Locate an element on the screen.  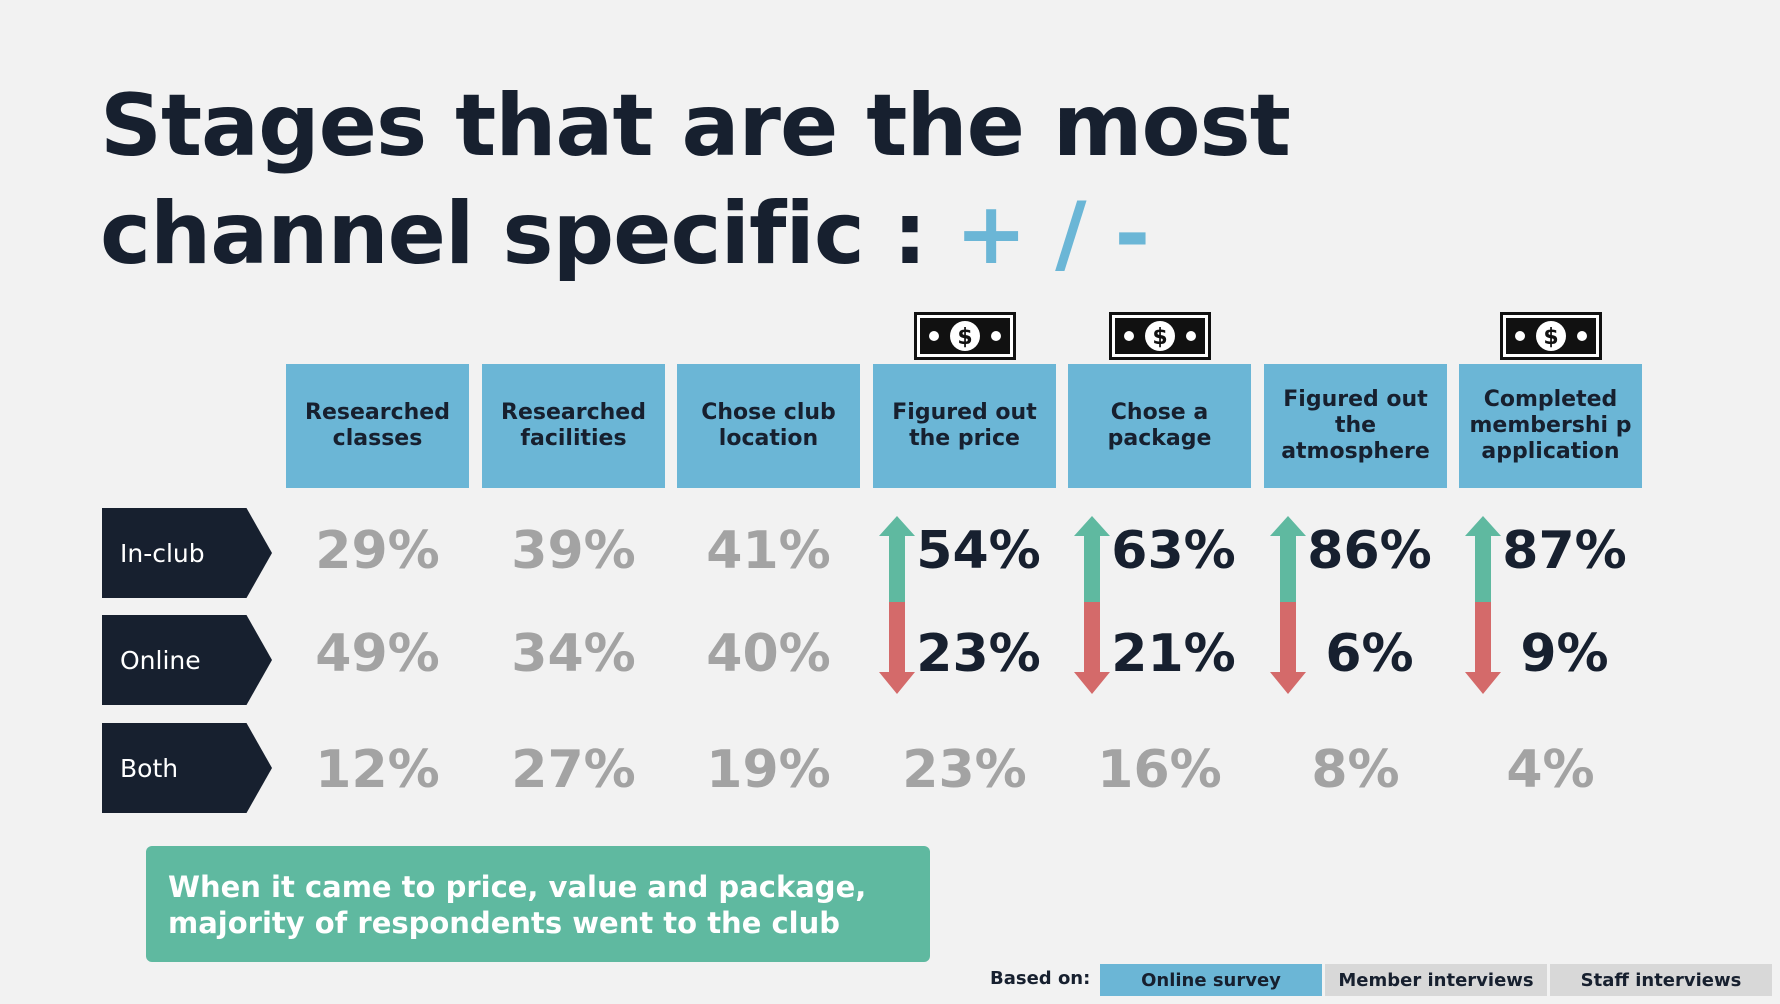
value-online-figured-out-the-atmosphere: 6% is located at coordinates (1369, 654).